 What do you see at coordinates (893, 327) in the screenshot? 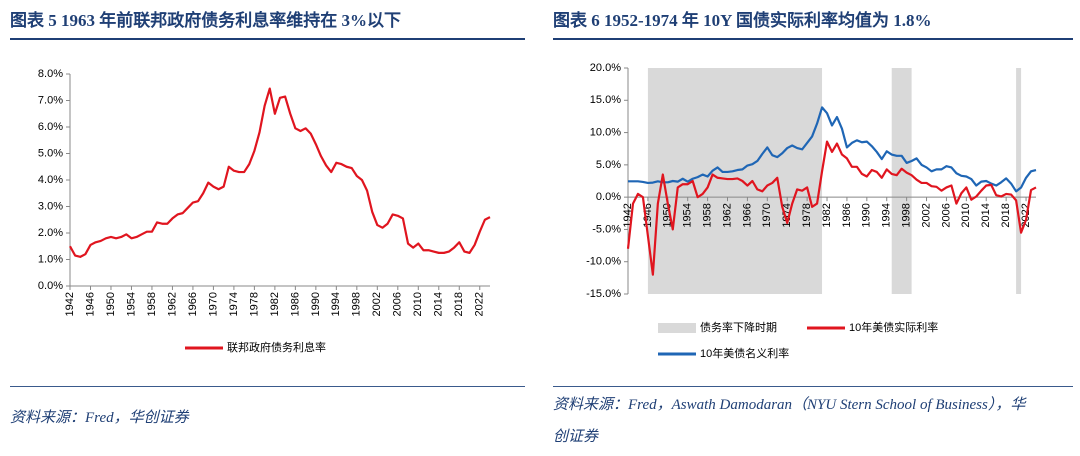
I see `legend-label: 10年美债实际利率` at bounding box center [893, 327].